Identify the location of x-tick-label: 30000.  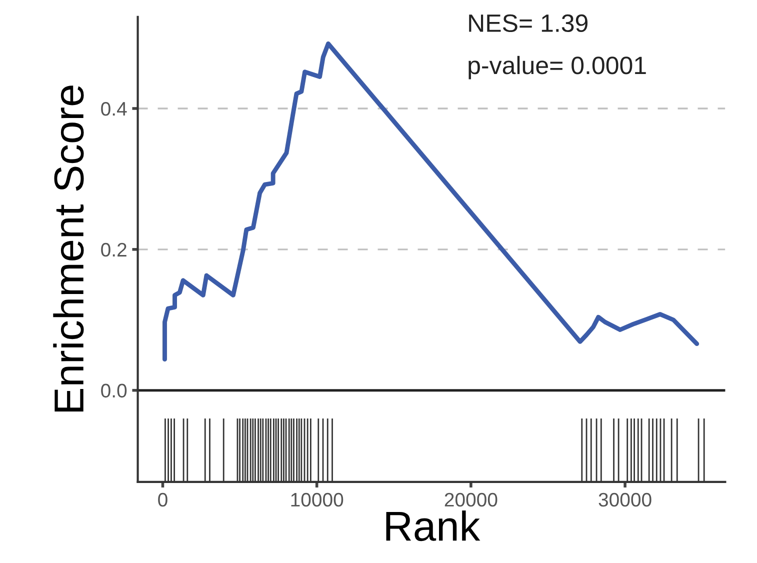
(625, 499).